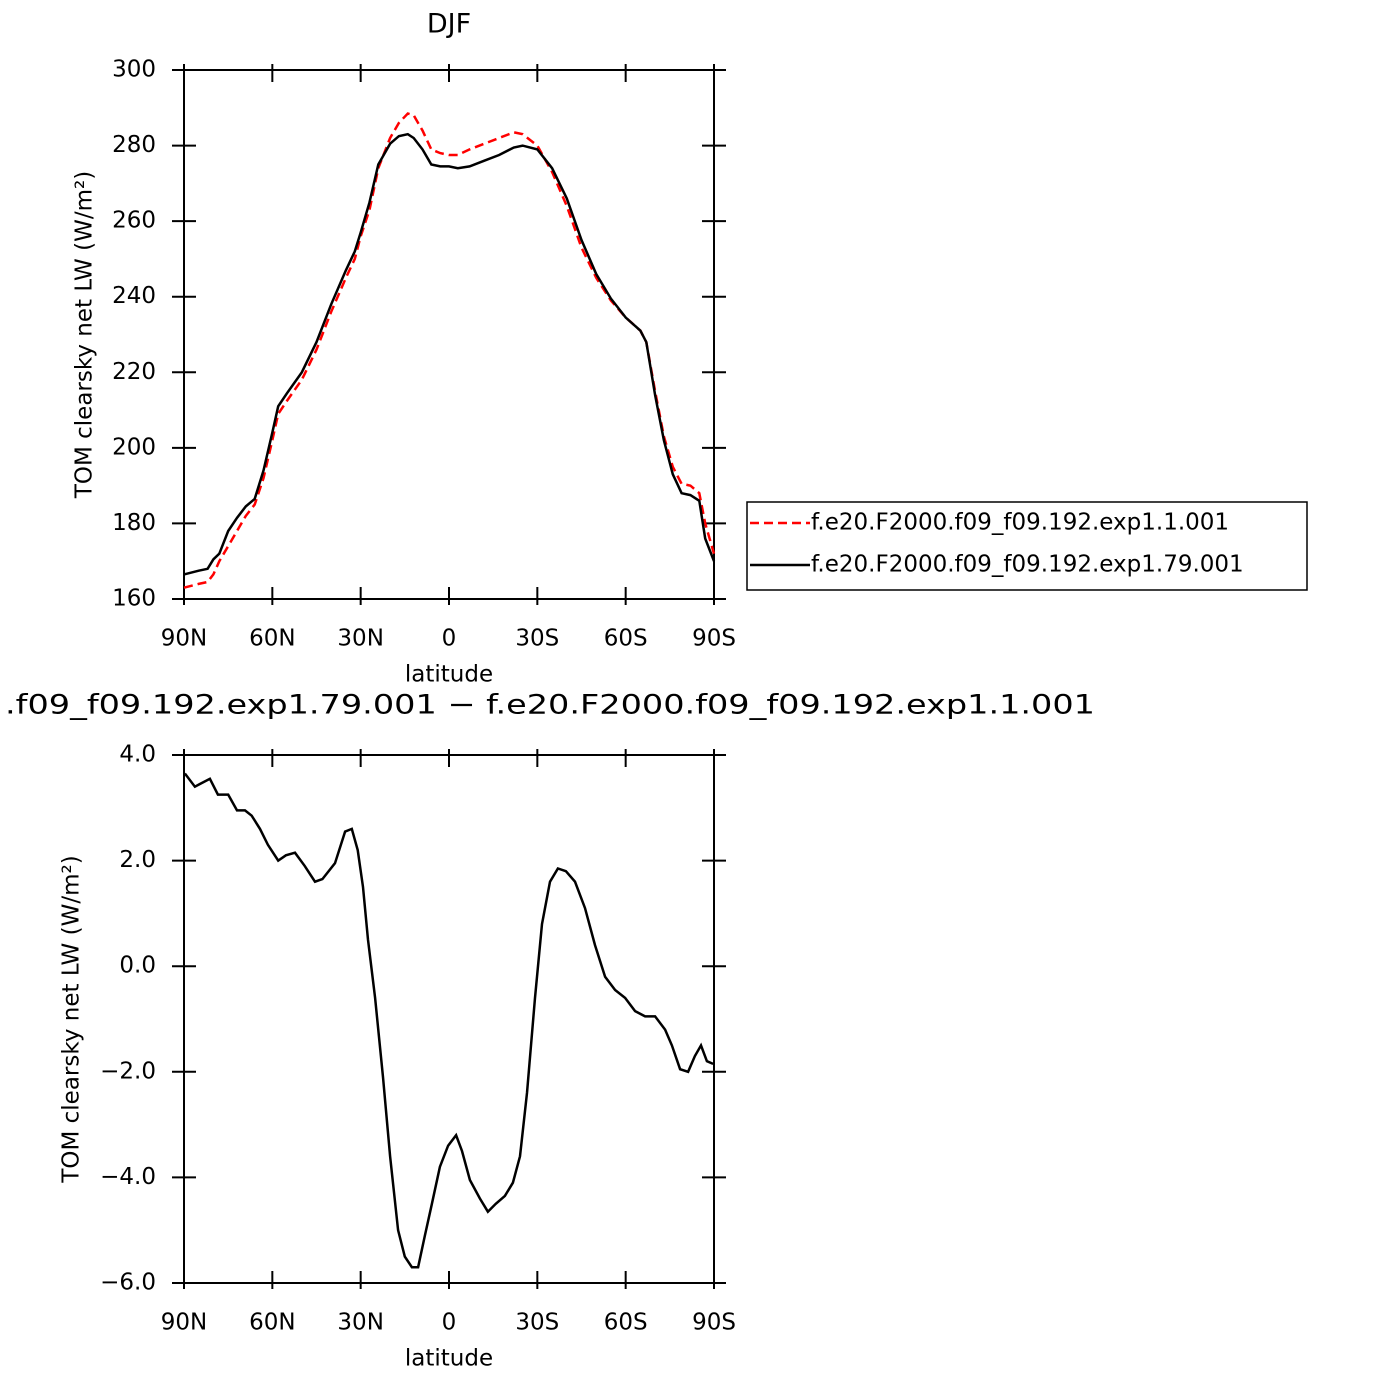 The image size is (1377, 1380). Describe the element at coordinates (134, 599) in the screenshot. I see `y-tick-label: 160` at that location.